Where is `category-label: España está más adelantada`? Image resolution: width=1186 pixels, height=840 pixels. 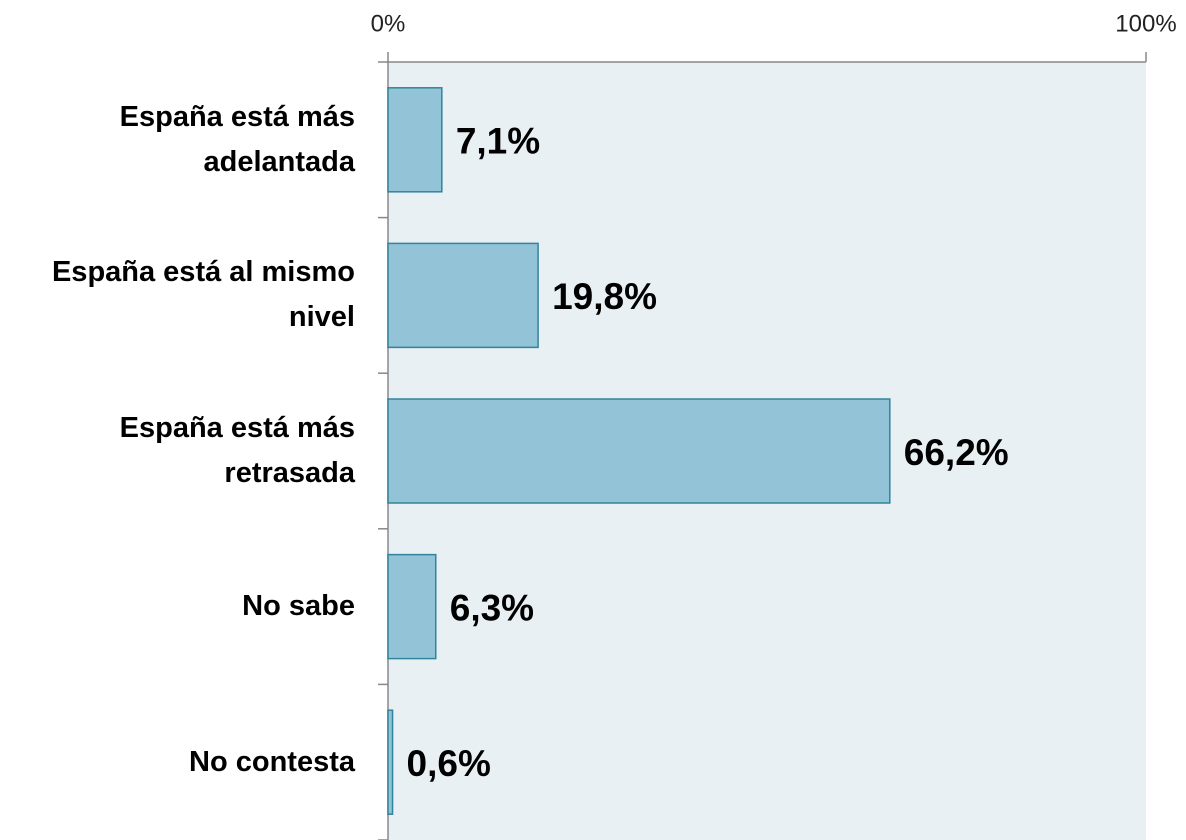 category-label: España está más adelantada is located at coordinates (177, 140).